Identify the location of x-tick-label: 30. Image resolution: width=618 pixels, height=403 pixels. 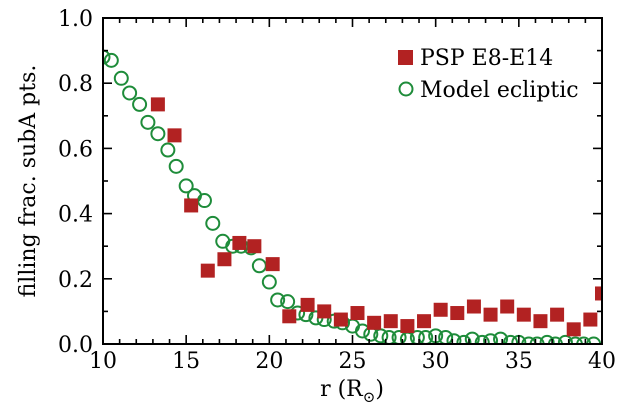
(436, 361).